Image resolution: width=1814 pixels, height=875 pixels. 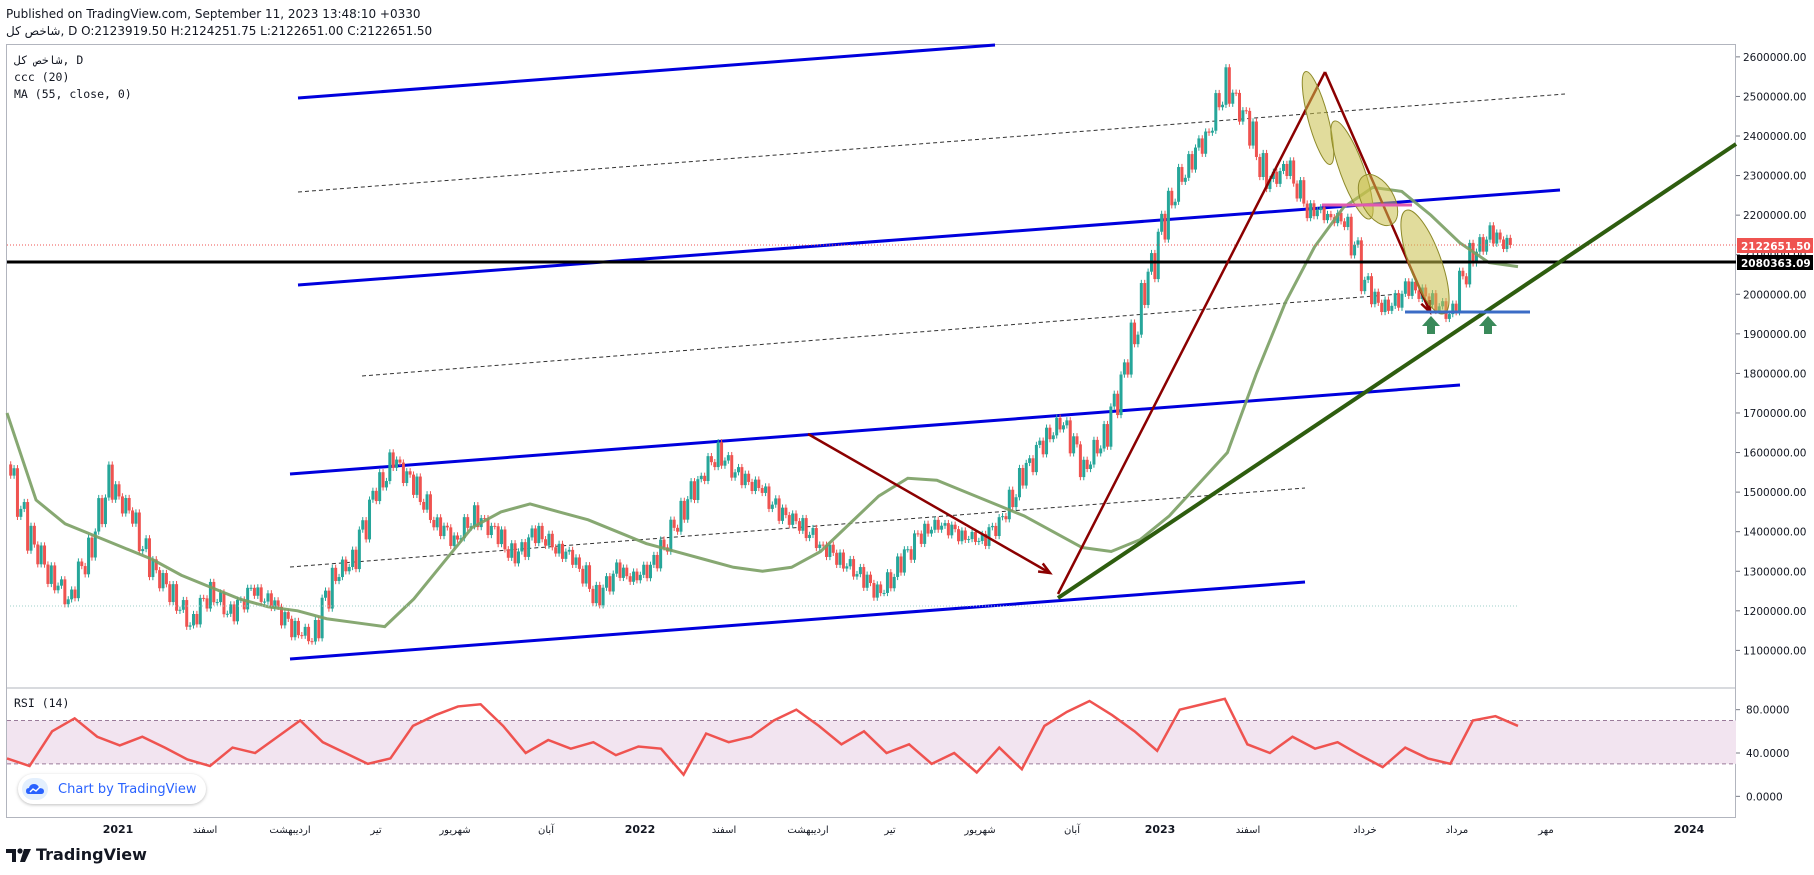 What do you see at coordinates (127, 789) in the screenshot?
I see `badge-text: Chart by TradingView` at bounding box center [127, 789].